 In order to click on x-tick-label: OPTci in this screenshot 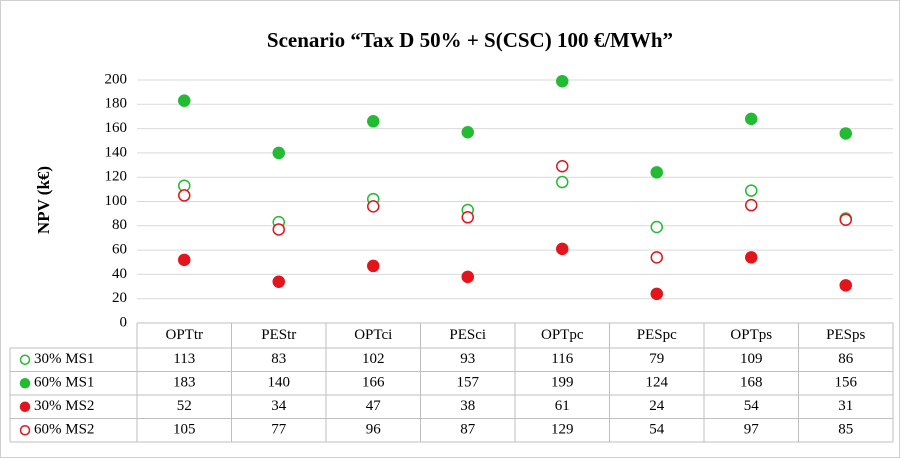, I will do `click(373, 335)`.